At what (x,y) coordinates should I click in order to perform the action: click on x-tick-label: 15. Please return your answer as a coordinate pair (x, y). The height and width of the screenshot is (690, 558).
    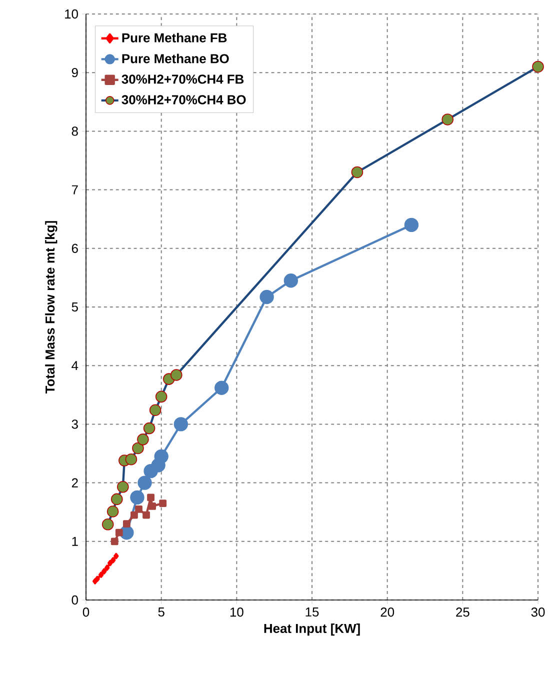
    Looking at the image, I should click on (312, 612).